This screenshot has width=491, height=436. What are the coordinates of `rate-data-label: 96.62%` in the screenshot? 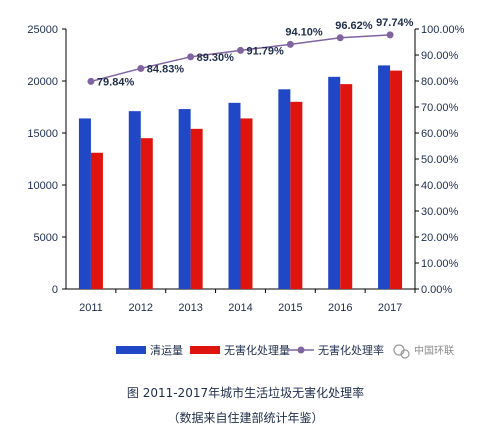 It's located at (354, 26).